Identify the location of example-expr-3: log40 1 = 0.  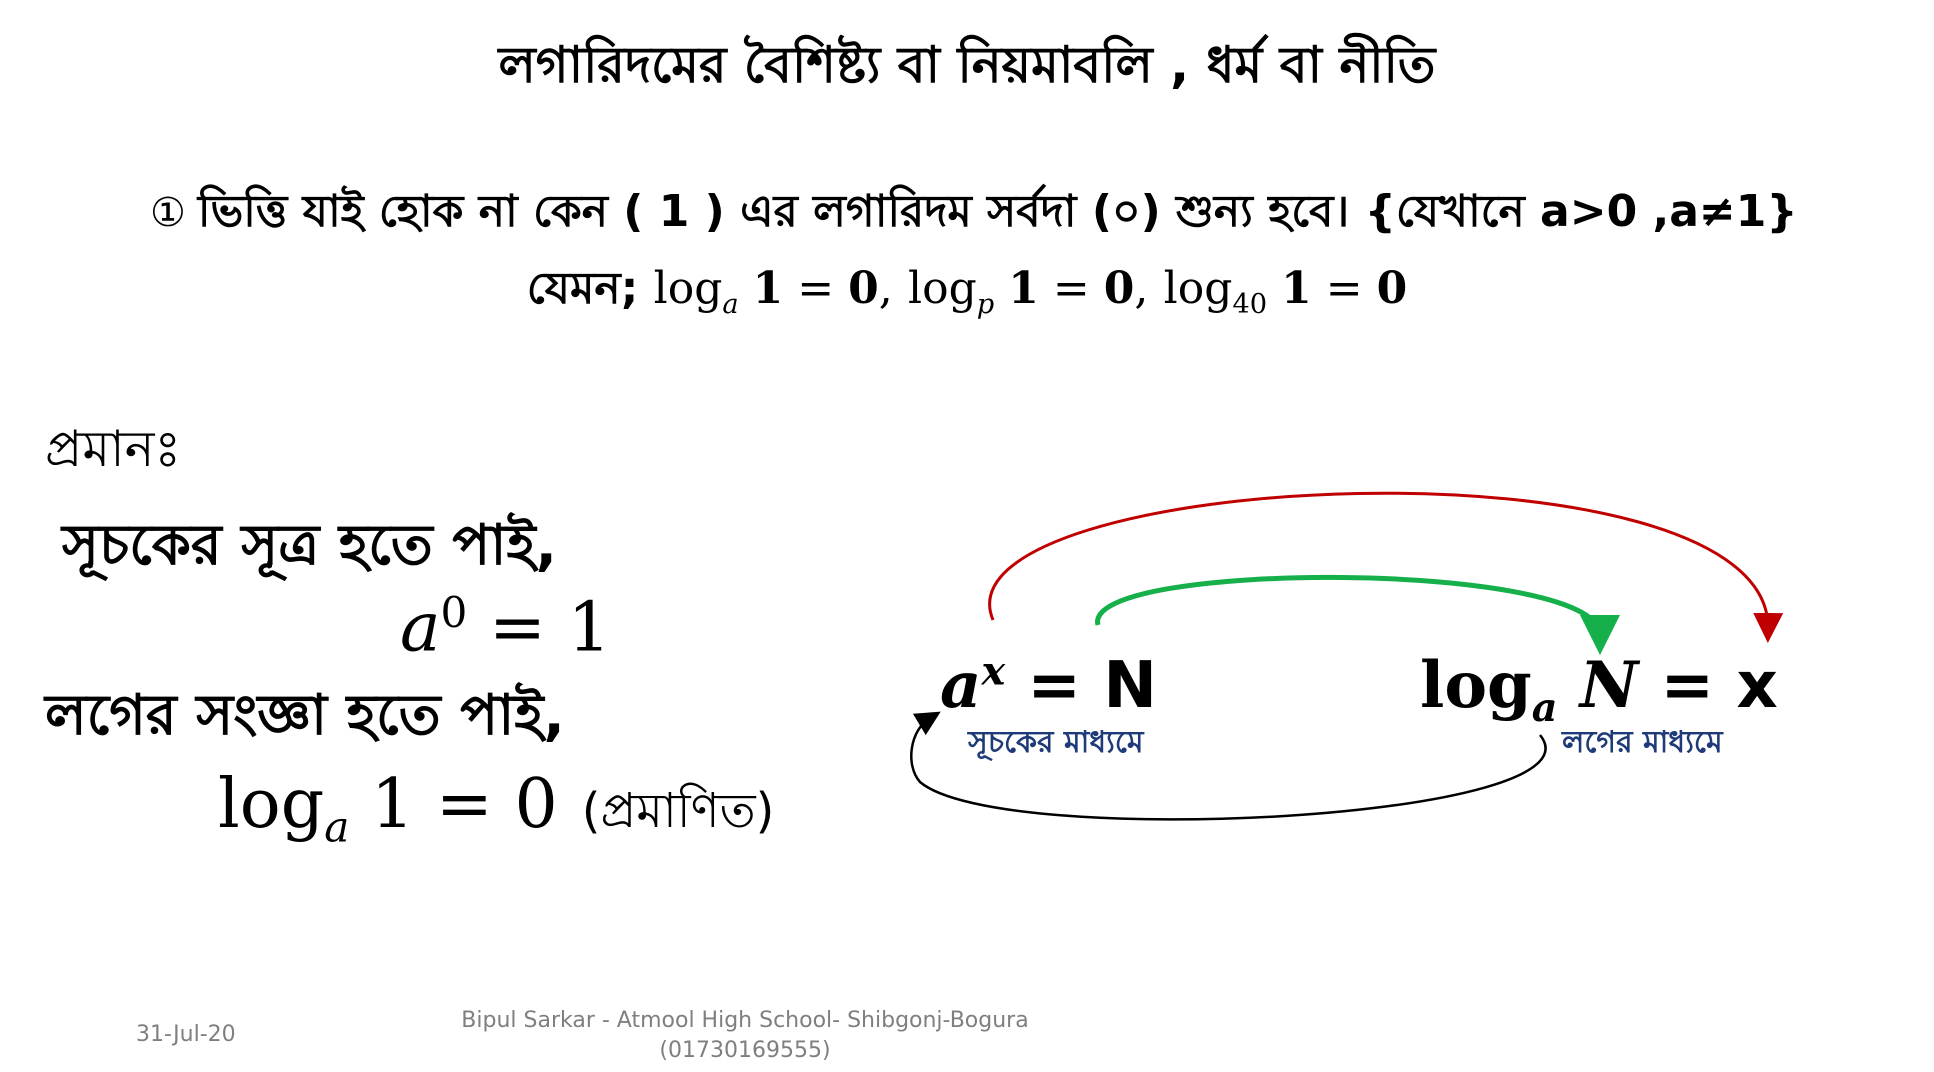
(1285, 291).